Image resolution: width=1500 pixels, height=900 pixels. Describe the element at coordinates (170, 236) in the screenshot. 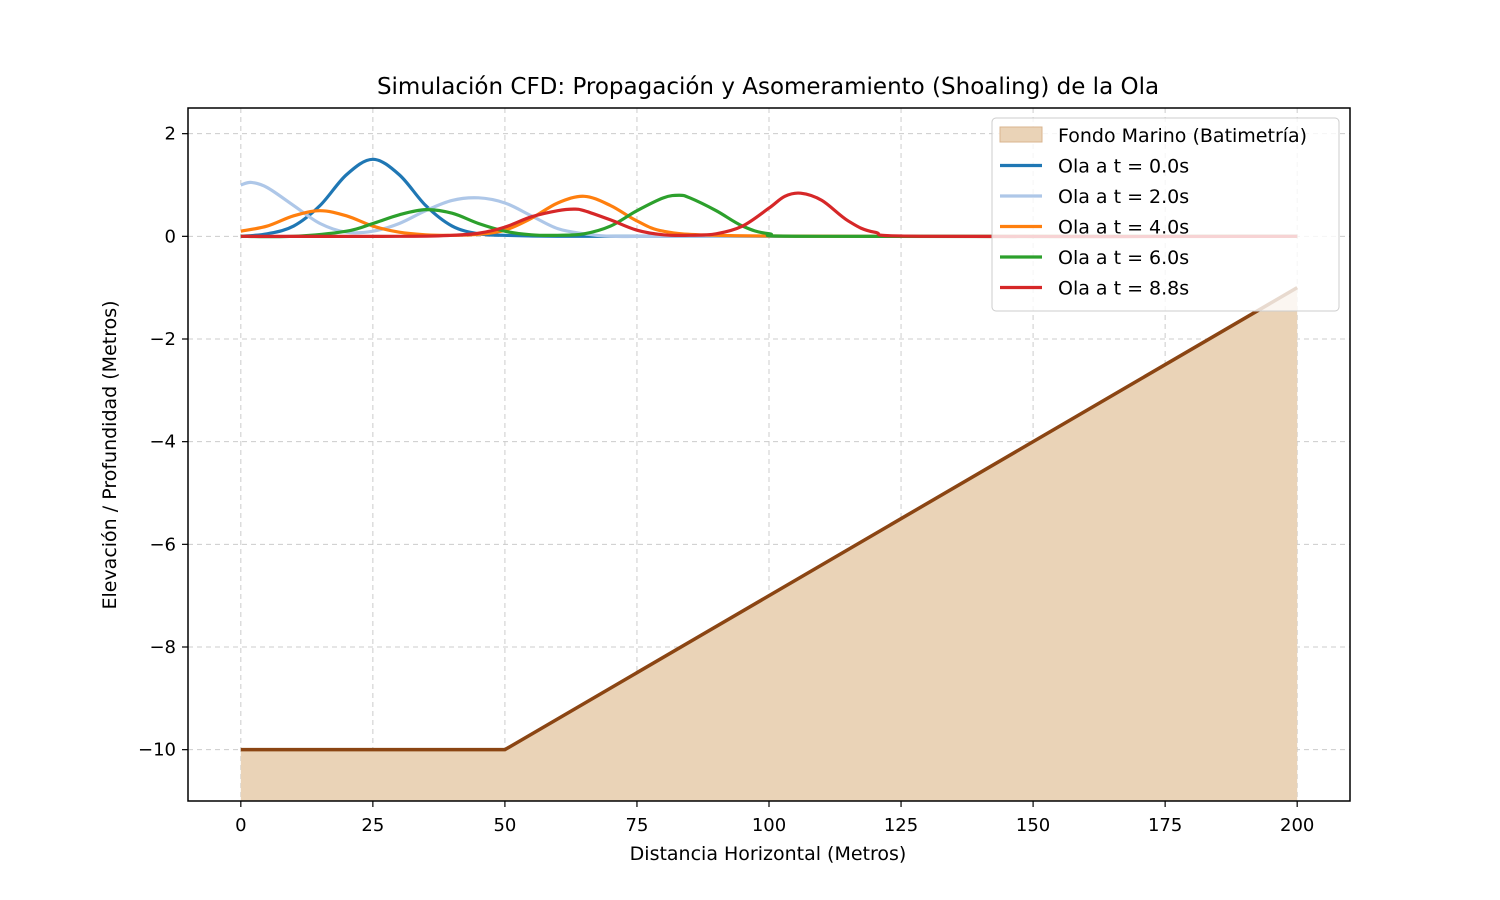

I see `y-tick-label: 0` at that location.